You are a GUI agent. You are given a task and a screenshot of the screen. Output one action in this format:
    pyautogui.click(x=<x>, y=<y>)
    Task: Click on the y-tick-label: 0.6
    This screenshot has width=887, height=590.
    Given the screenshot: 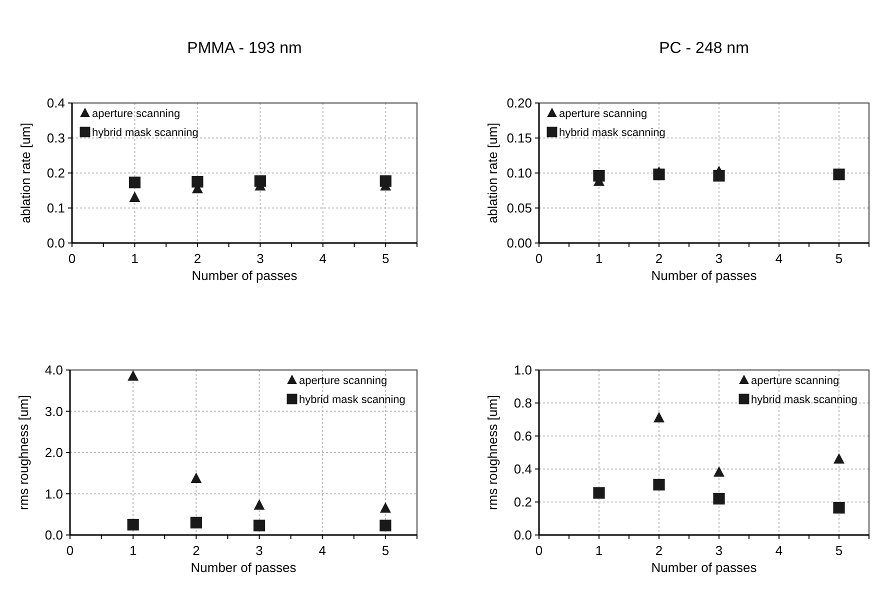 What is the action you would take?
    pyautogui.click(x=523, y=436)
    